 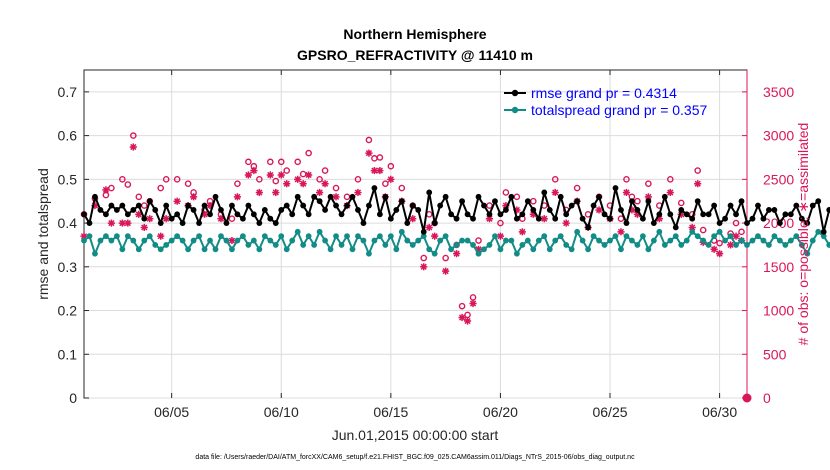 I want to click on y-left-tick-label-2: 0.2, so click(x=68, y=311).